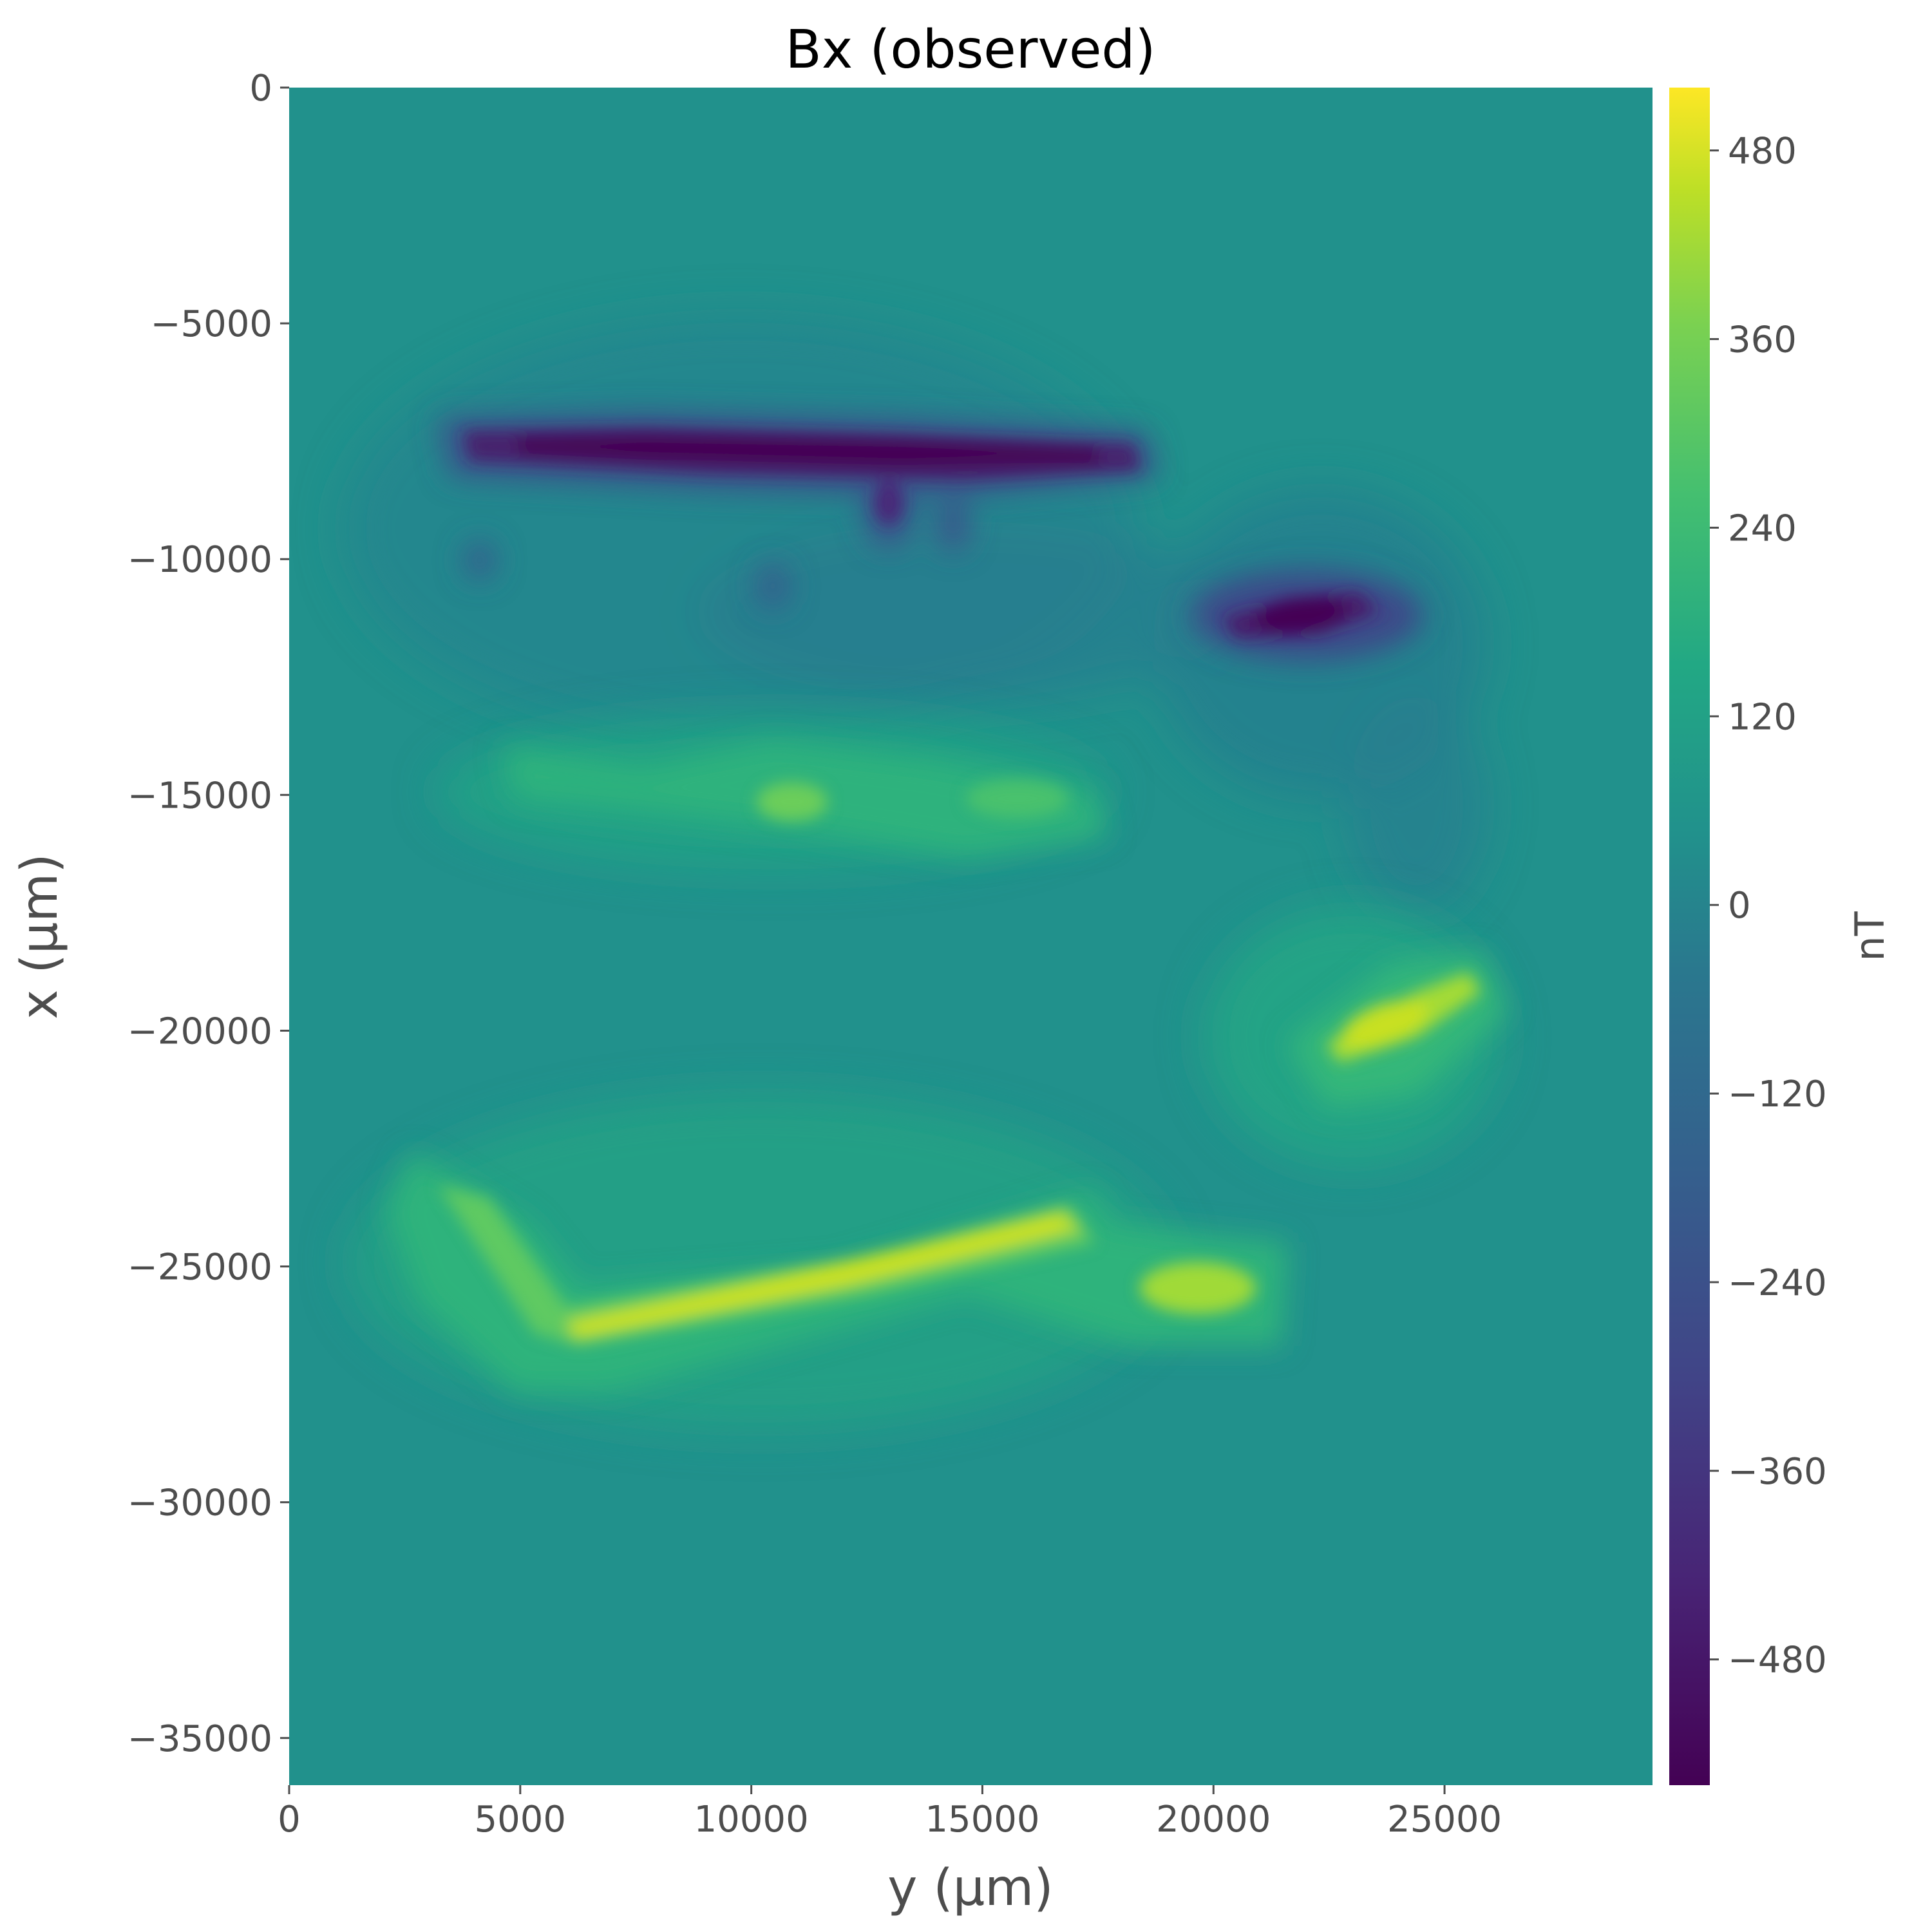  I want to click on colorbar-ticks: 480 360 240 120 0 −120 −240 −360 −480, so click(1768, 906).